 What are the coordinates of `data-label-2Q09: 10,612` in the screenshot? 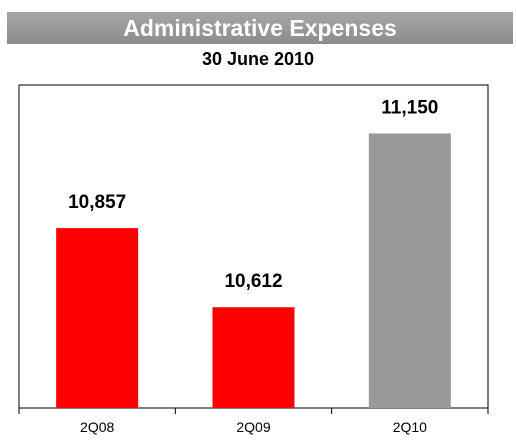 It's located at (253, 281).